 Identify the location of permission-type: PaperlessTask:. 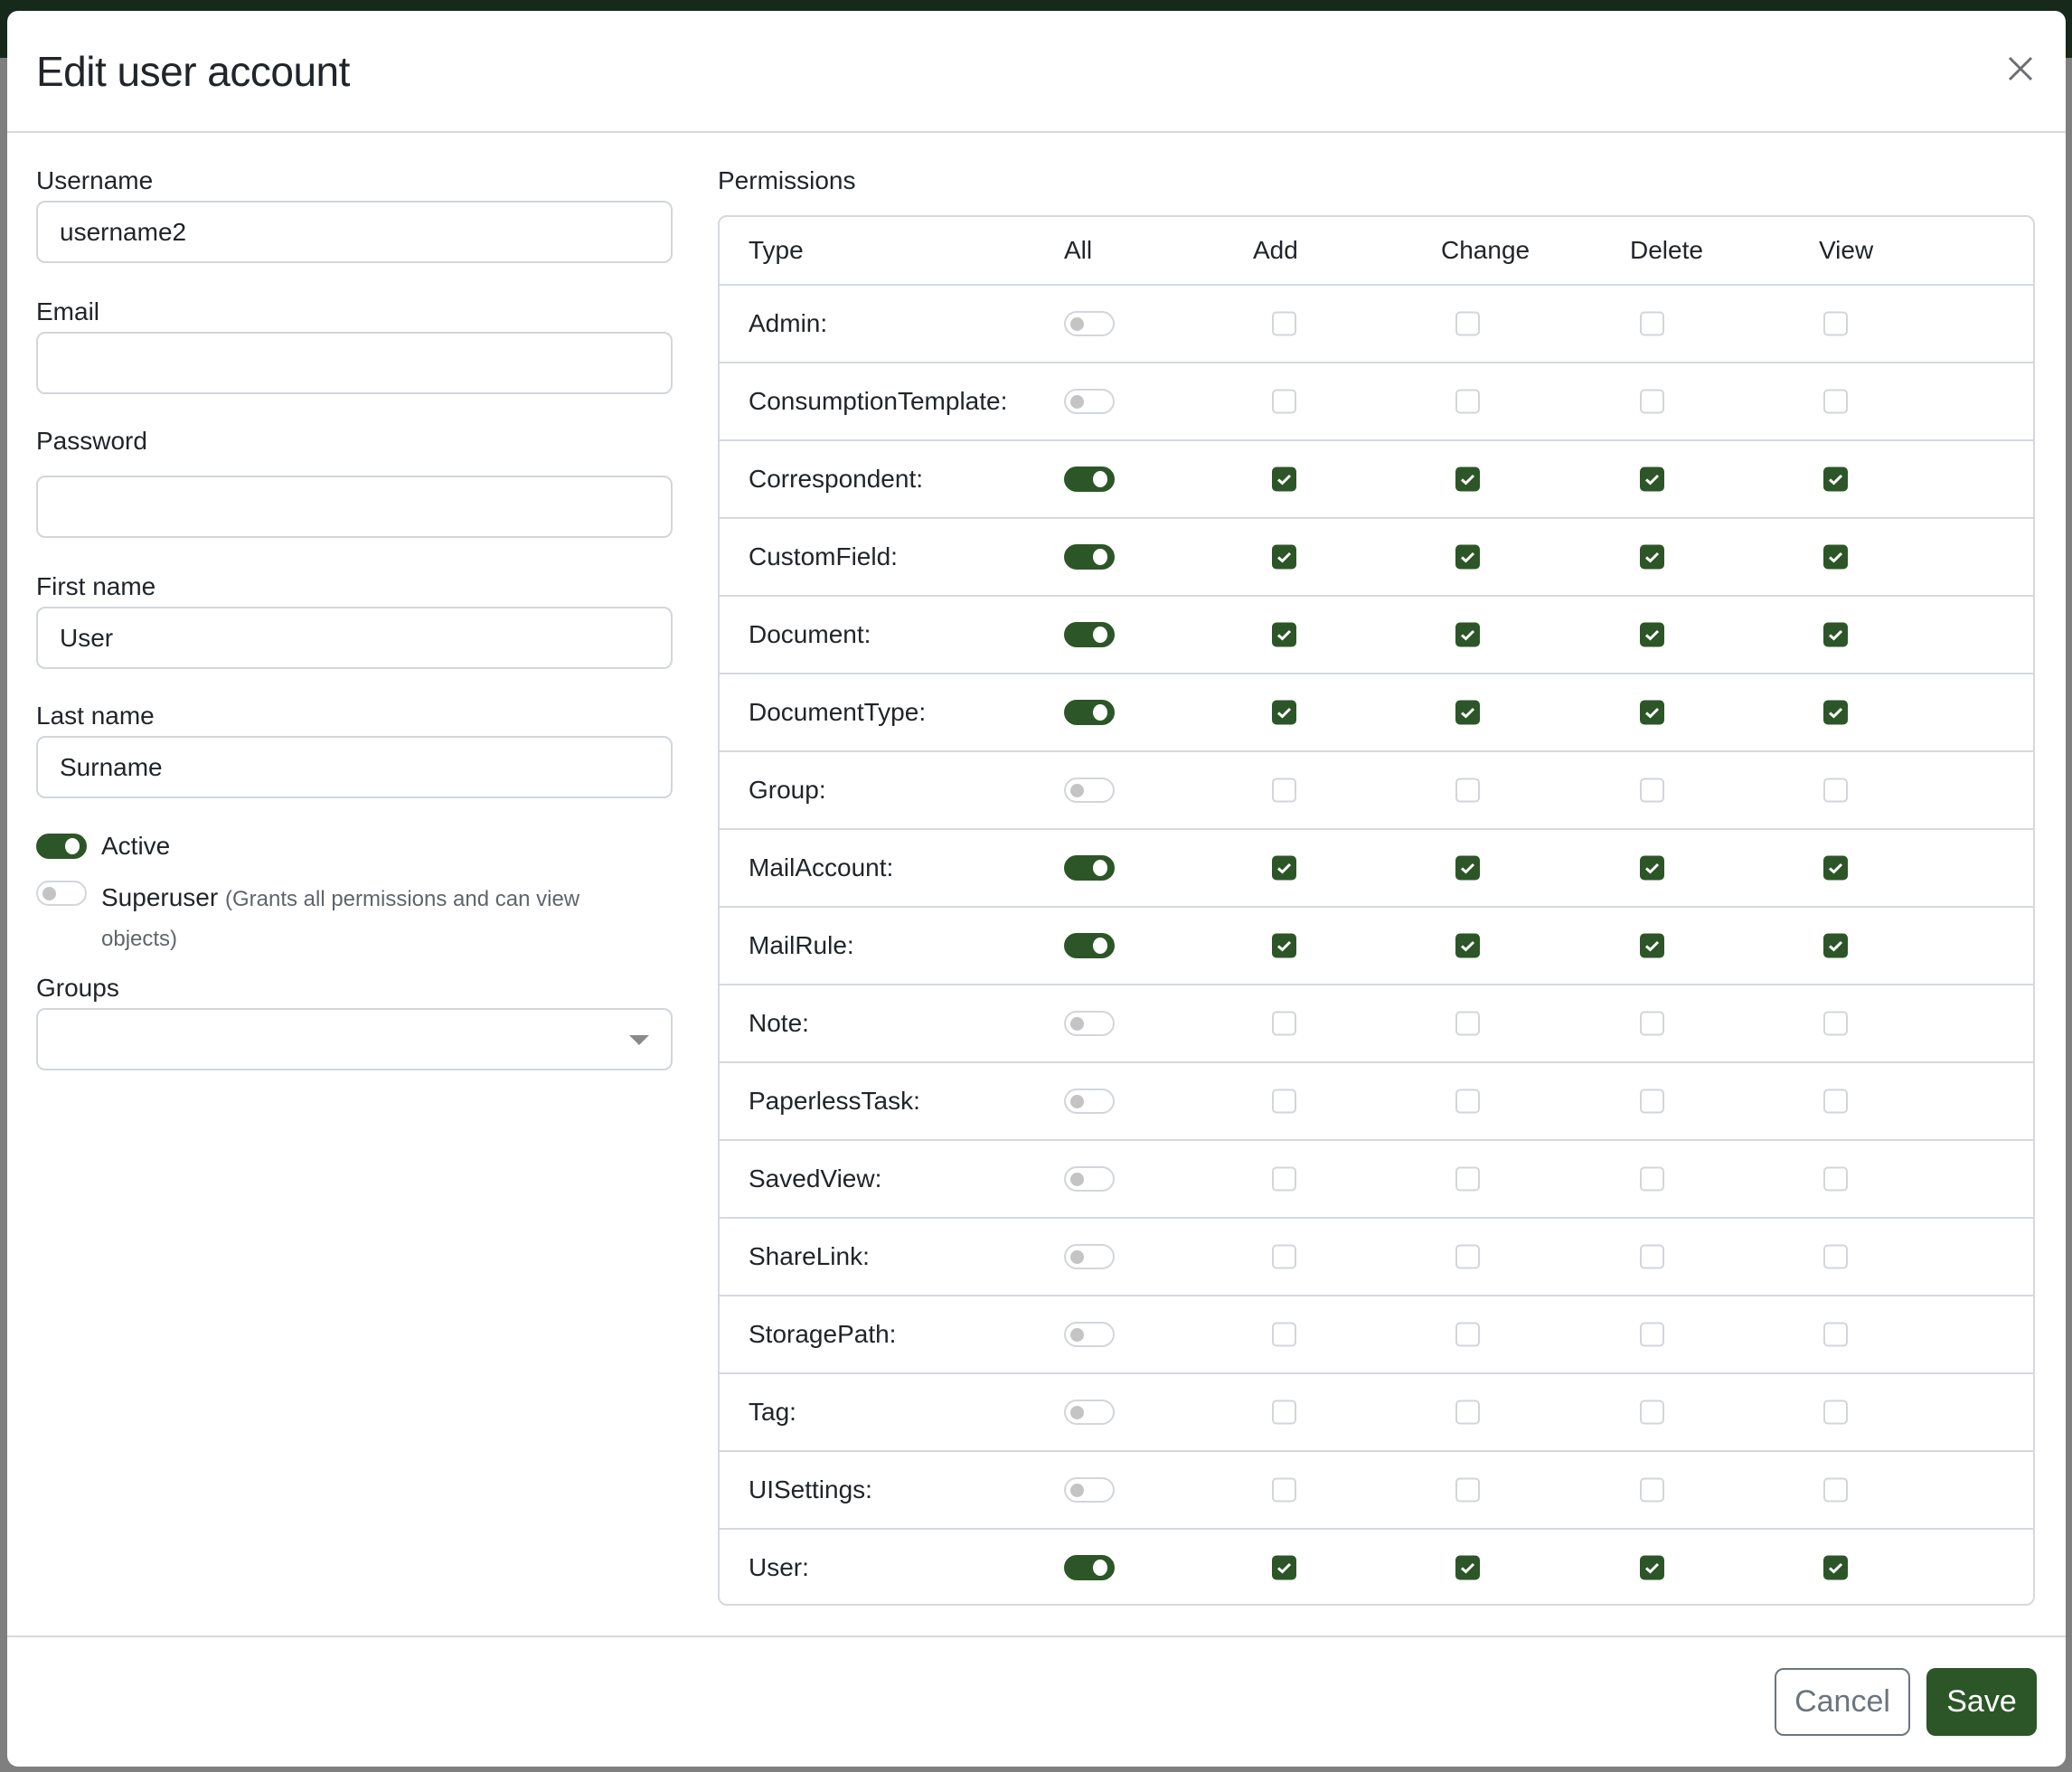
(834, 1101).